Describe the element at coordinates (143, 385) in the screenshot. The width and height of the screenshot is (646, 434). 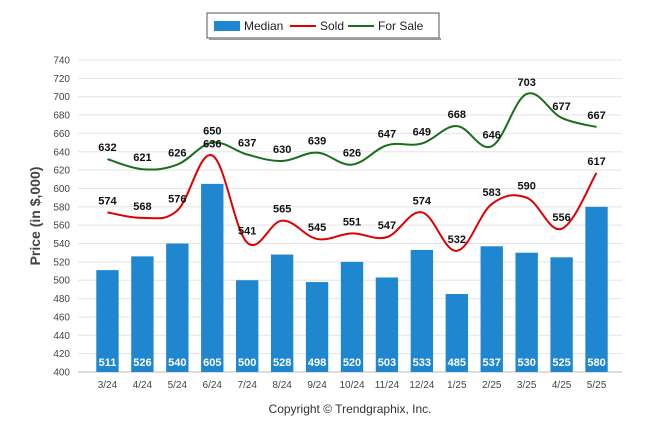
I see `x-tick-label: 4/24` at that location.